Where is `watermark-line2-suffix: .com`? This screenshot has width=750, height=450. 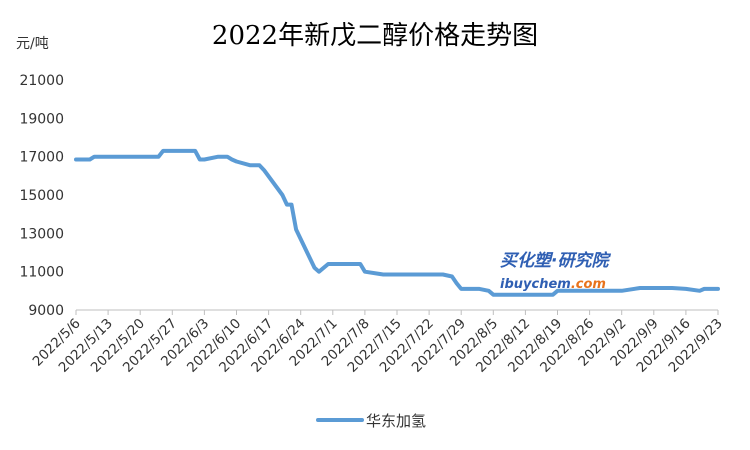
watermark-line2-suffix: .com is located at coordinates (588, 284).